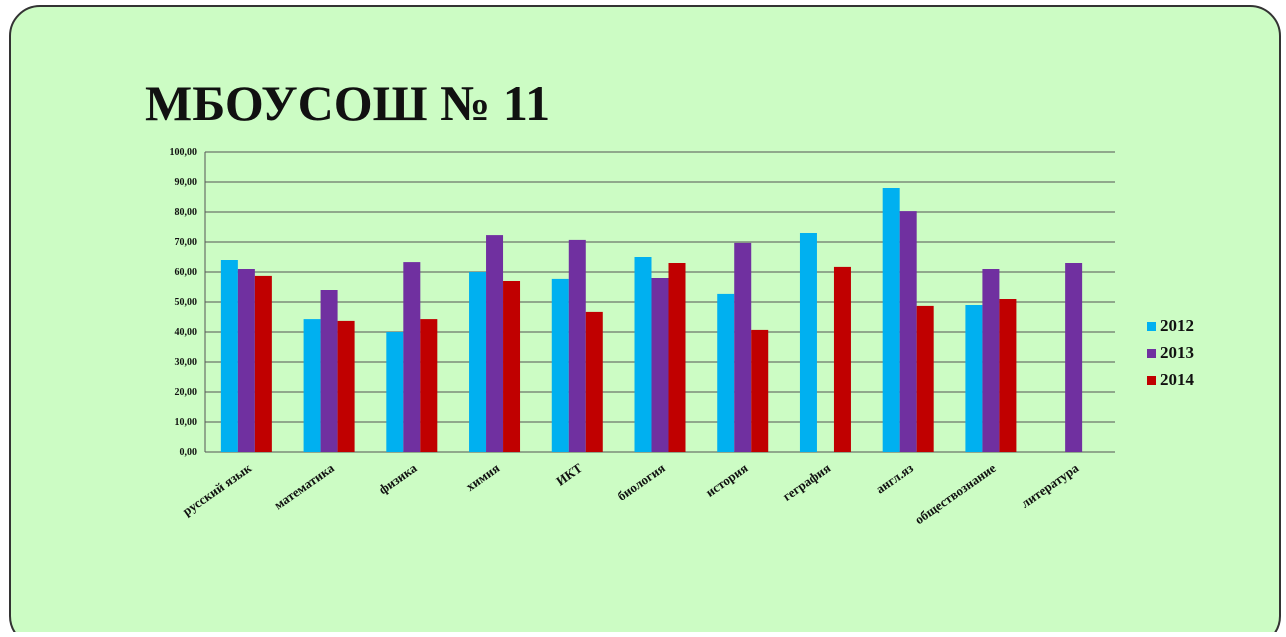 This screenshot has width=1286, height=637. Describe the element at coordinates (1177, 352) in the screenshot. I see `legend-label: 2013` at that location.